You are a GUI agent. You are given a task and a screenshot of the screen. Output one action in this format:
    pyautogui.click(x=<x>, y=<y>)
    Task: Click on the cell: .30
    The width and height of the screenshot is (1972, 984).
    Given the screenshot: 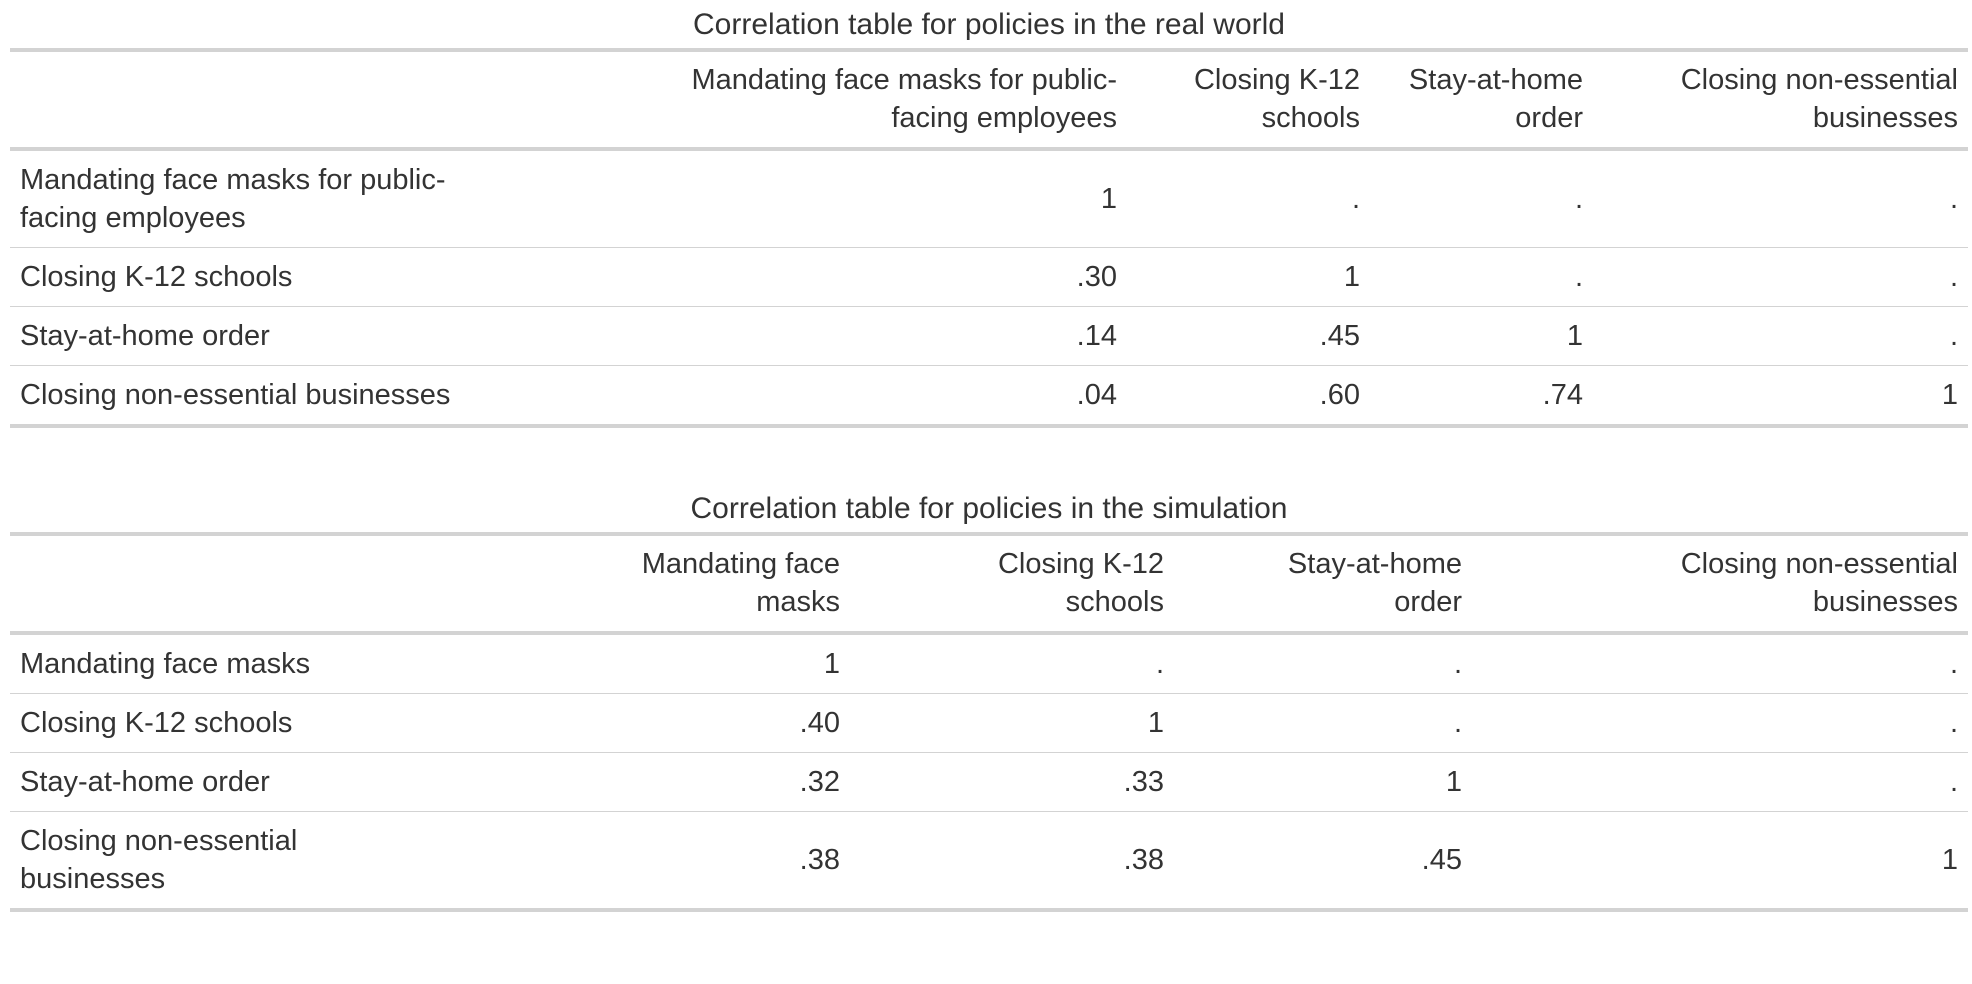 What is the action you would take?
    pyautogui.click(x=811, y=277)
    